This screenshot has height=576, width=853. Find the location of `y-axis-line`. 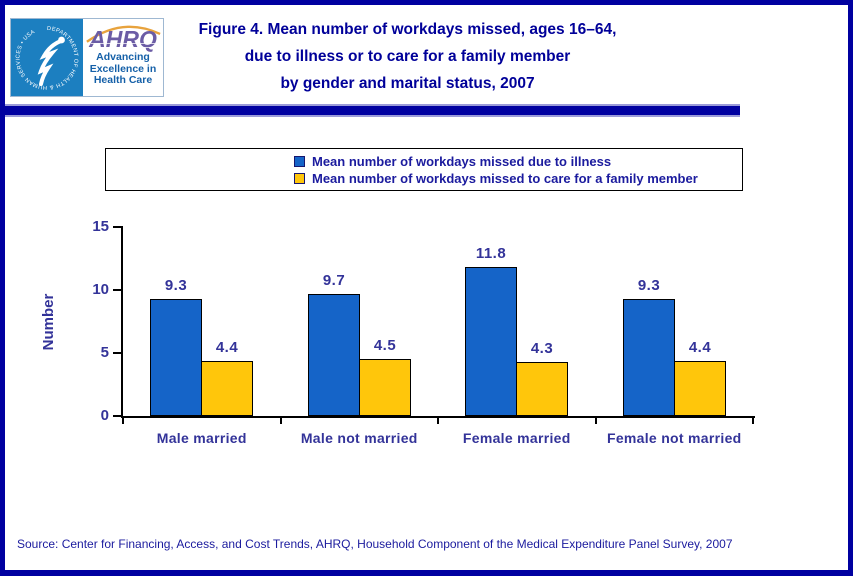

y-axis-line is located at coordinates (122, 322).